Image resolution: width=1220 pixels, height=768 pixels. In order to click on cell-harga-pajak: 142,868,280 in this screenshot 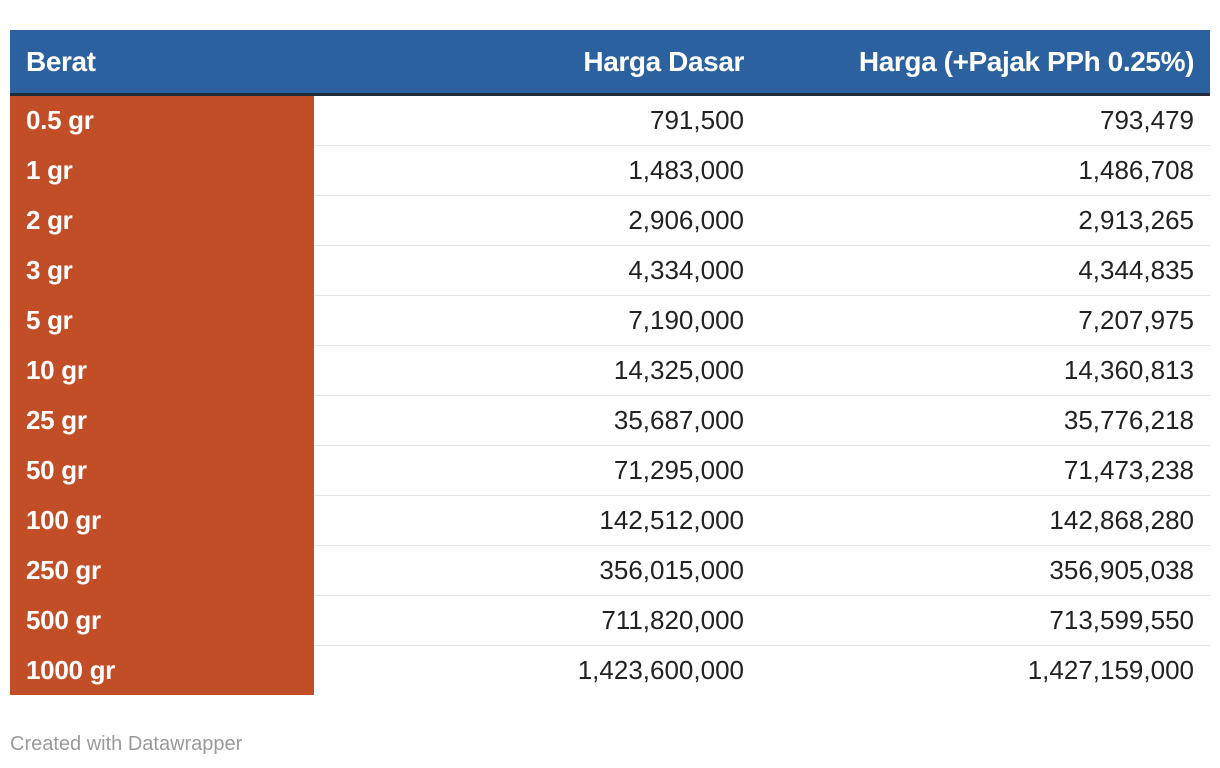, I will do `click(985, 520)`.